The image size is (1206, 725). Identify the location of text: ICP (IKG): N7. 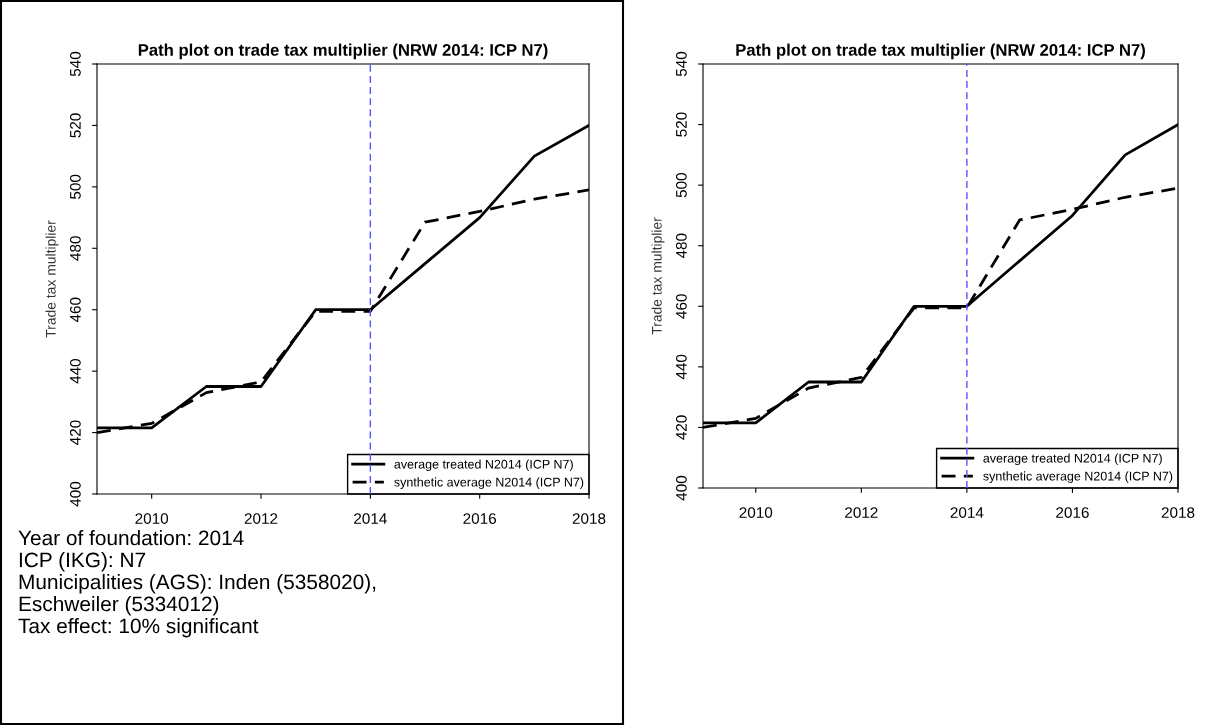
(82, 562).